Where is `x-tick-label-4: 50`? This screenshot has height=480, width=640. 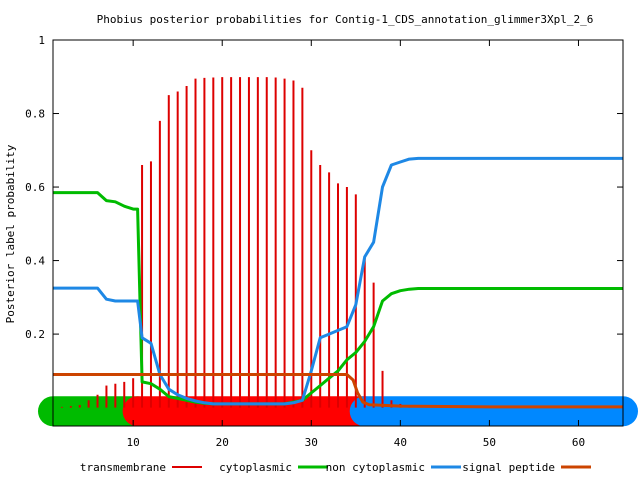
x-tick-label-4: 50 is located at coordinates (489, 442).